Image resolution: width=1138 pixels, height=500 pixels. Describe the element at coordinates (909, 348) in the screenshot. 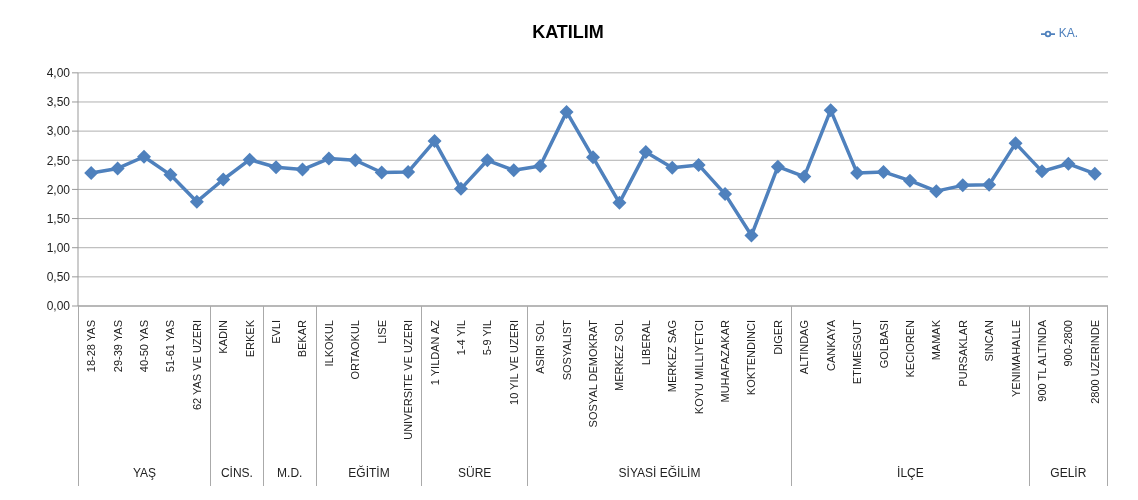

I see `x-tick-label: KECIOREN` at that location.